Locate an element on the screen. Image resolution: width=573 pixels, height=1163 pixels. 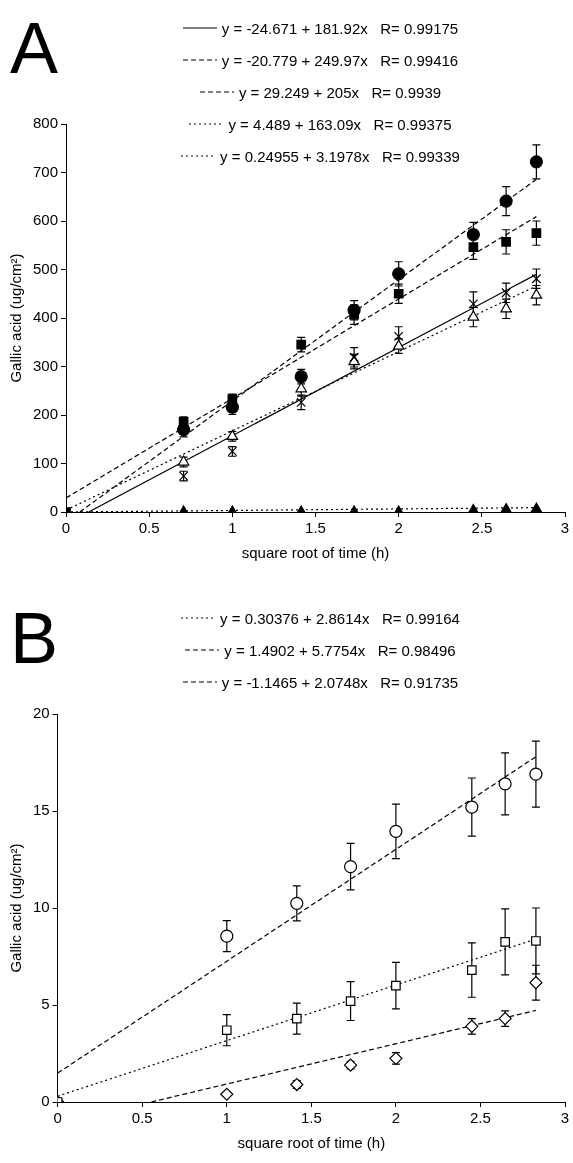
legend-label: y = -24.671 + 181.92x R= 0.99175 is located at coordinates (340, 28).